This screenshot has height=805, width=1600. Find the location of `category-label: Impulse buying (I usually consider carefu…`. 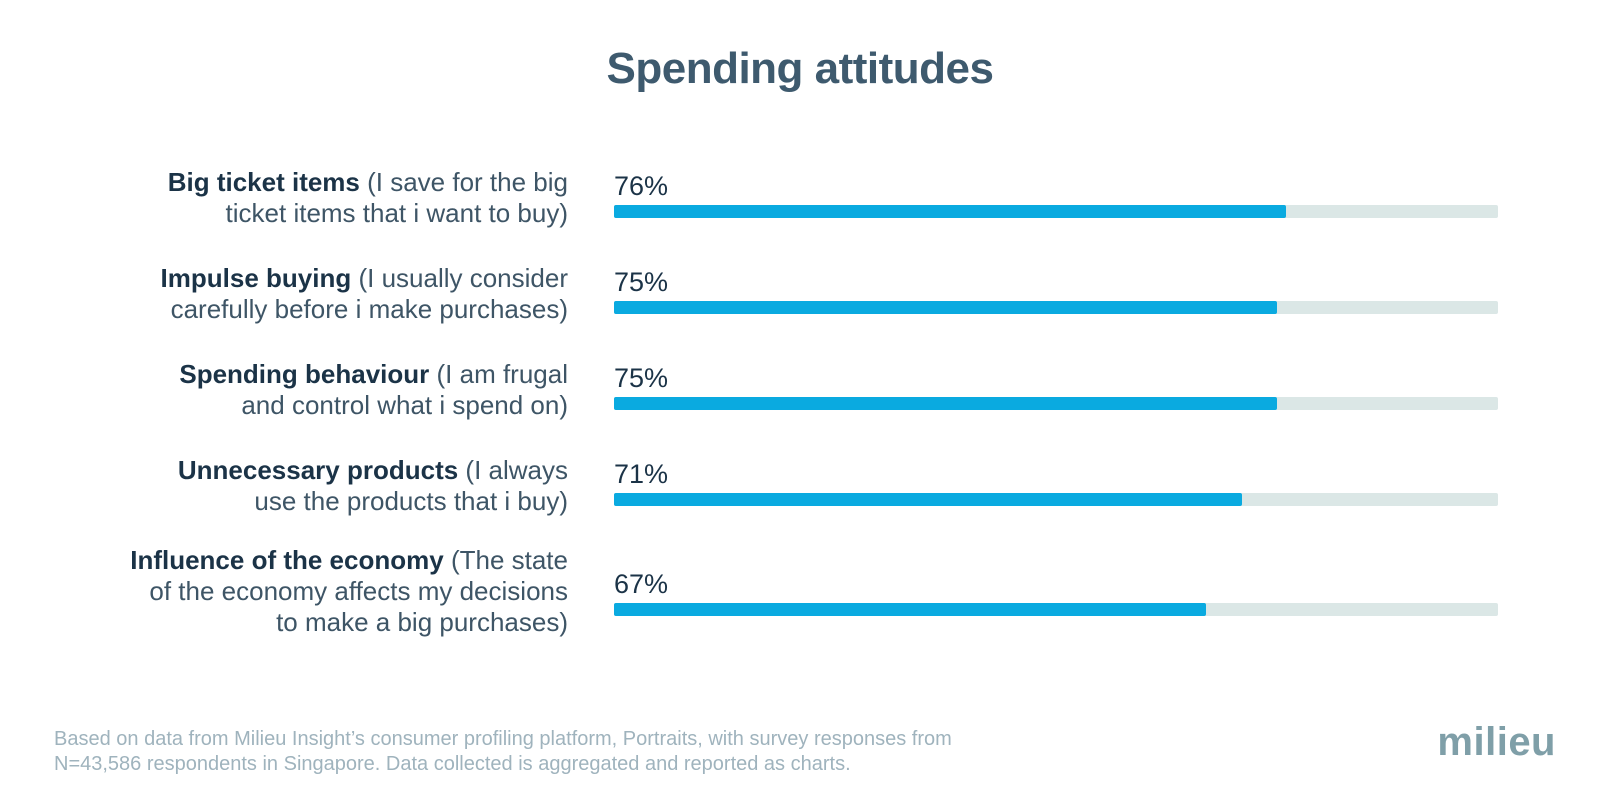

category-label: Impulse buying (I usually consider carefu… is located at coordinates (364, 293).